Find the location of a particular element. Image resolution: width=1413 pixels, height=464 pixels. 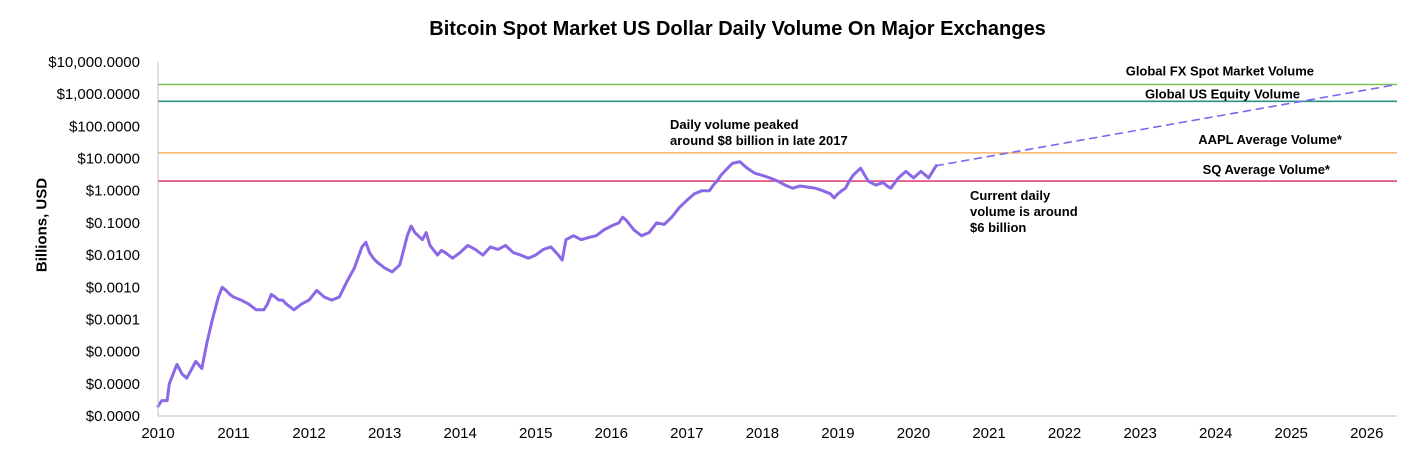

y-tick-label: $10,000.0000 is located at coordinates (94, 62).